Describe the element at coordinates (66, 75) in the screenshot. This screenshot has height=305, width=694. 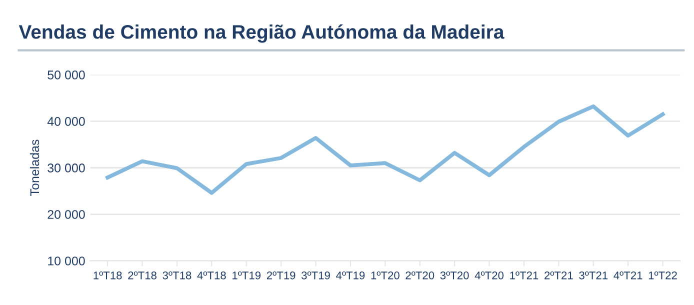
I see `y-tick-label: 50 000` at that location.